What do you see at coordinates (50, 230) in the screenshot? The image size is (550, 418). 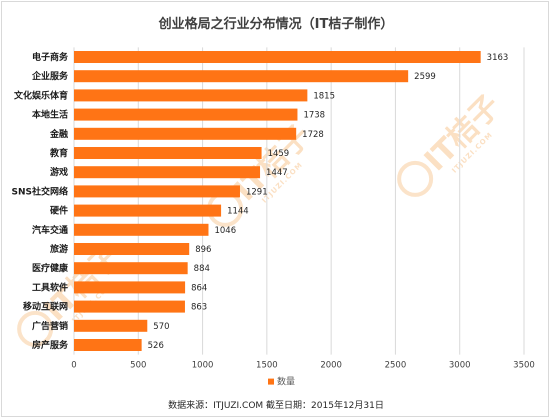 I see `category-label: 汽车交通` at bounding box center [50, 230].